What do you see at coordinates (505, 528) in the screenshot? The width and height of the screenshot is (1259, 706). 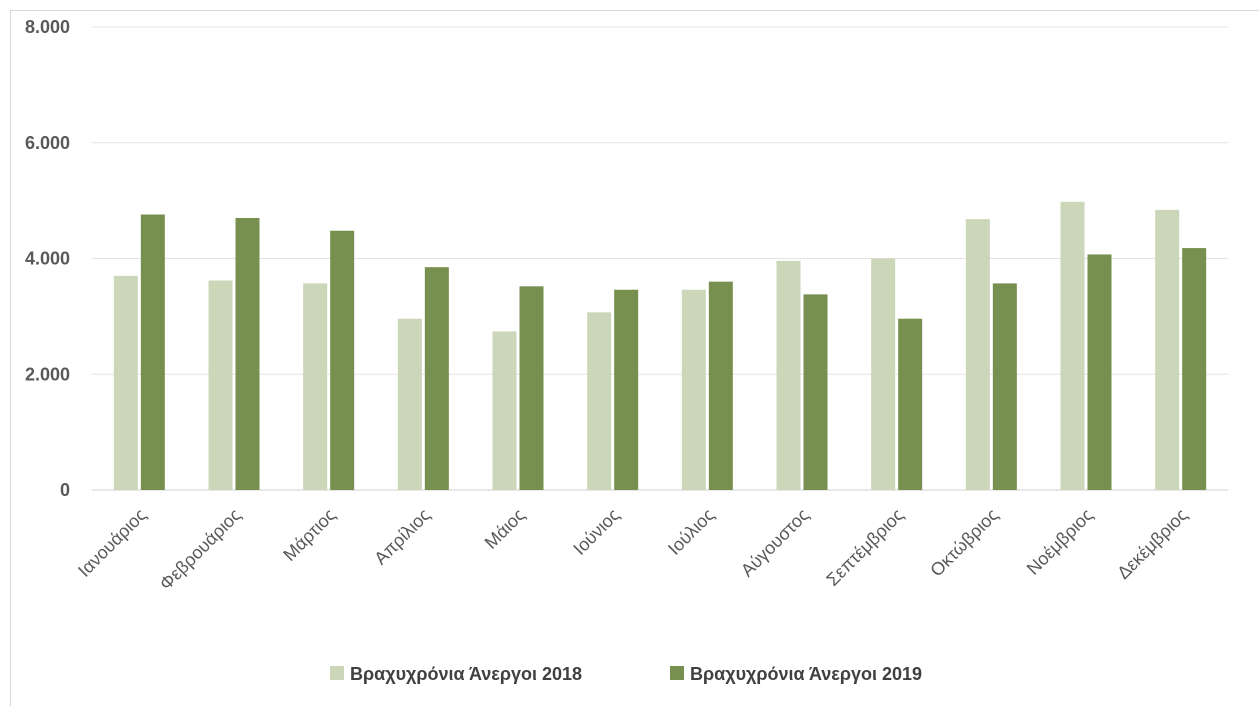 I see `x-tick-label: Μάιος` at bounding box center [505, 528].